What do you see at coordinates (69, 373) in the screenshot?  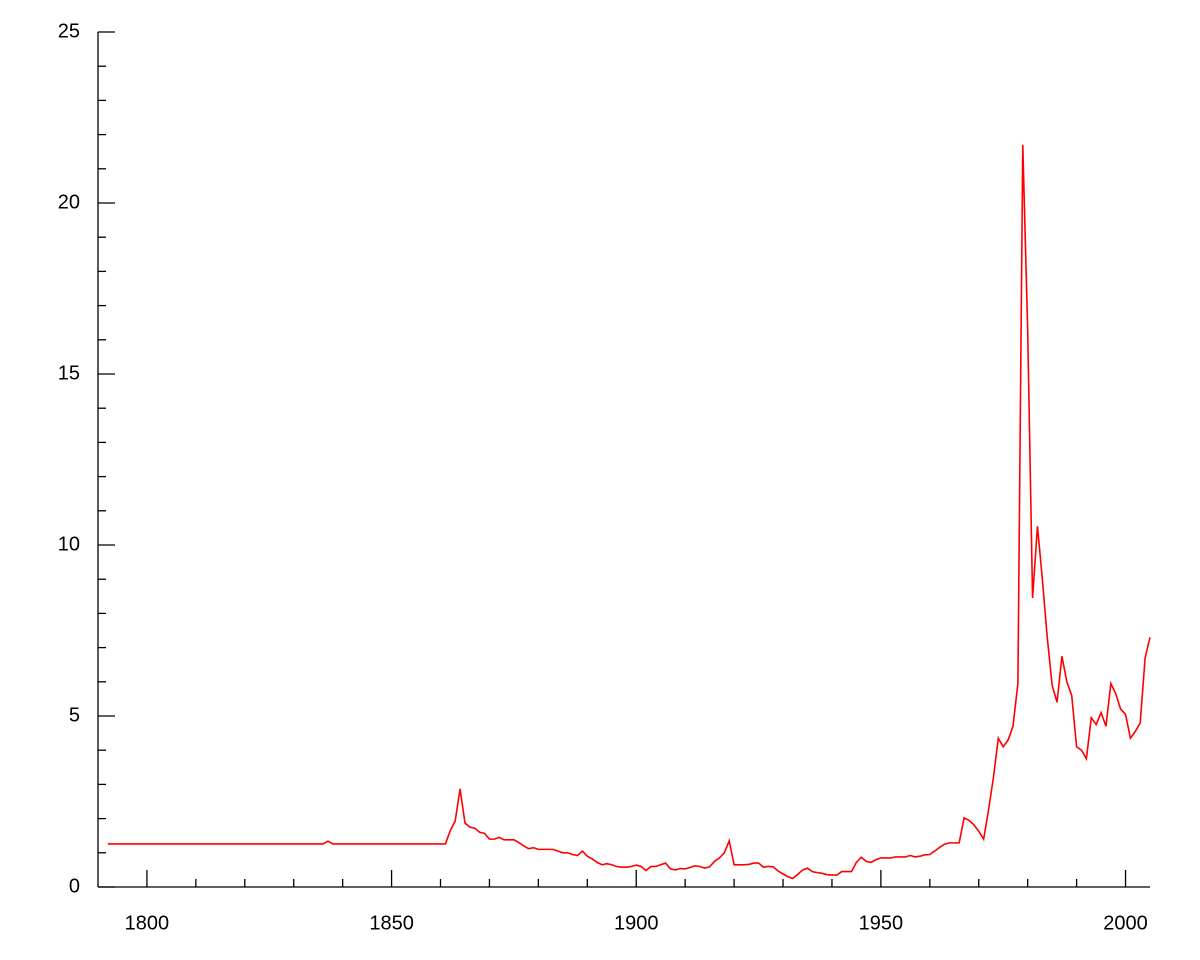 I see `y-tick-label: 15` at bounding box center [69, 373].